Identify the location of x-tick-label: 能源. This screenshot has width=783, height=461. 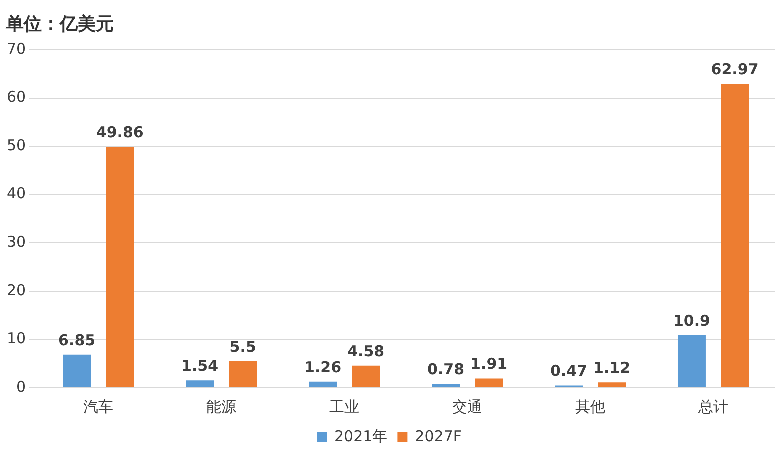
(221, 407).